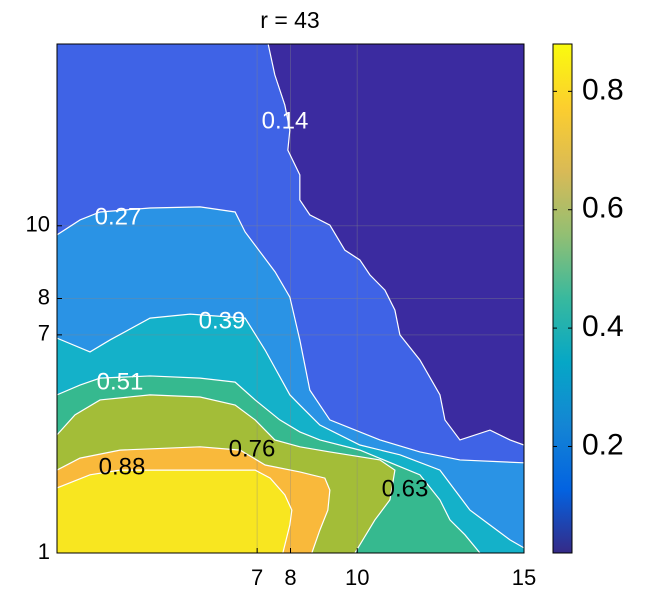 Image resolution: width=665 pixels, height=596 pixels. What do you see at coordinates (290, 577) in the screenshot?
I see `x-tick-label: 8` at bounding box center [290, 577].